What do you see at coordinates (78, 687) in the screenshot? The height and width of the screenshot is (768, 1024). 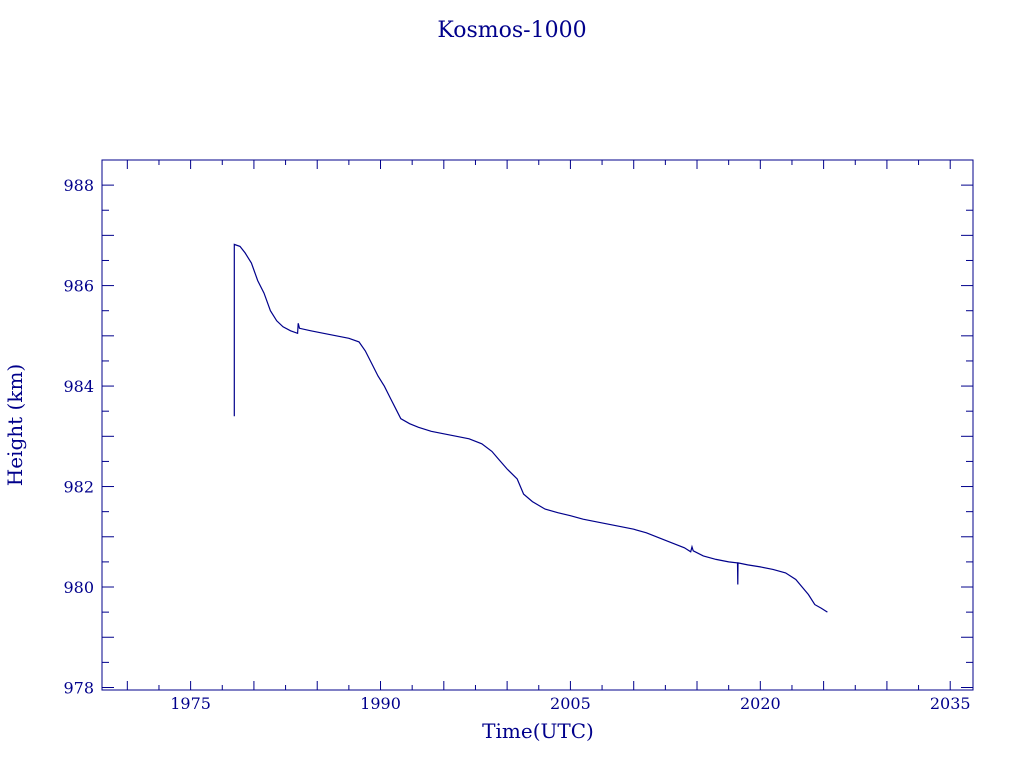 I see `y-tick-label: 978` at bounding box center [78, 687].